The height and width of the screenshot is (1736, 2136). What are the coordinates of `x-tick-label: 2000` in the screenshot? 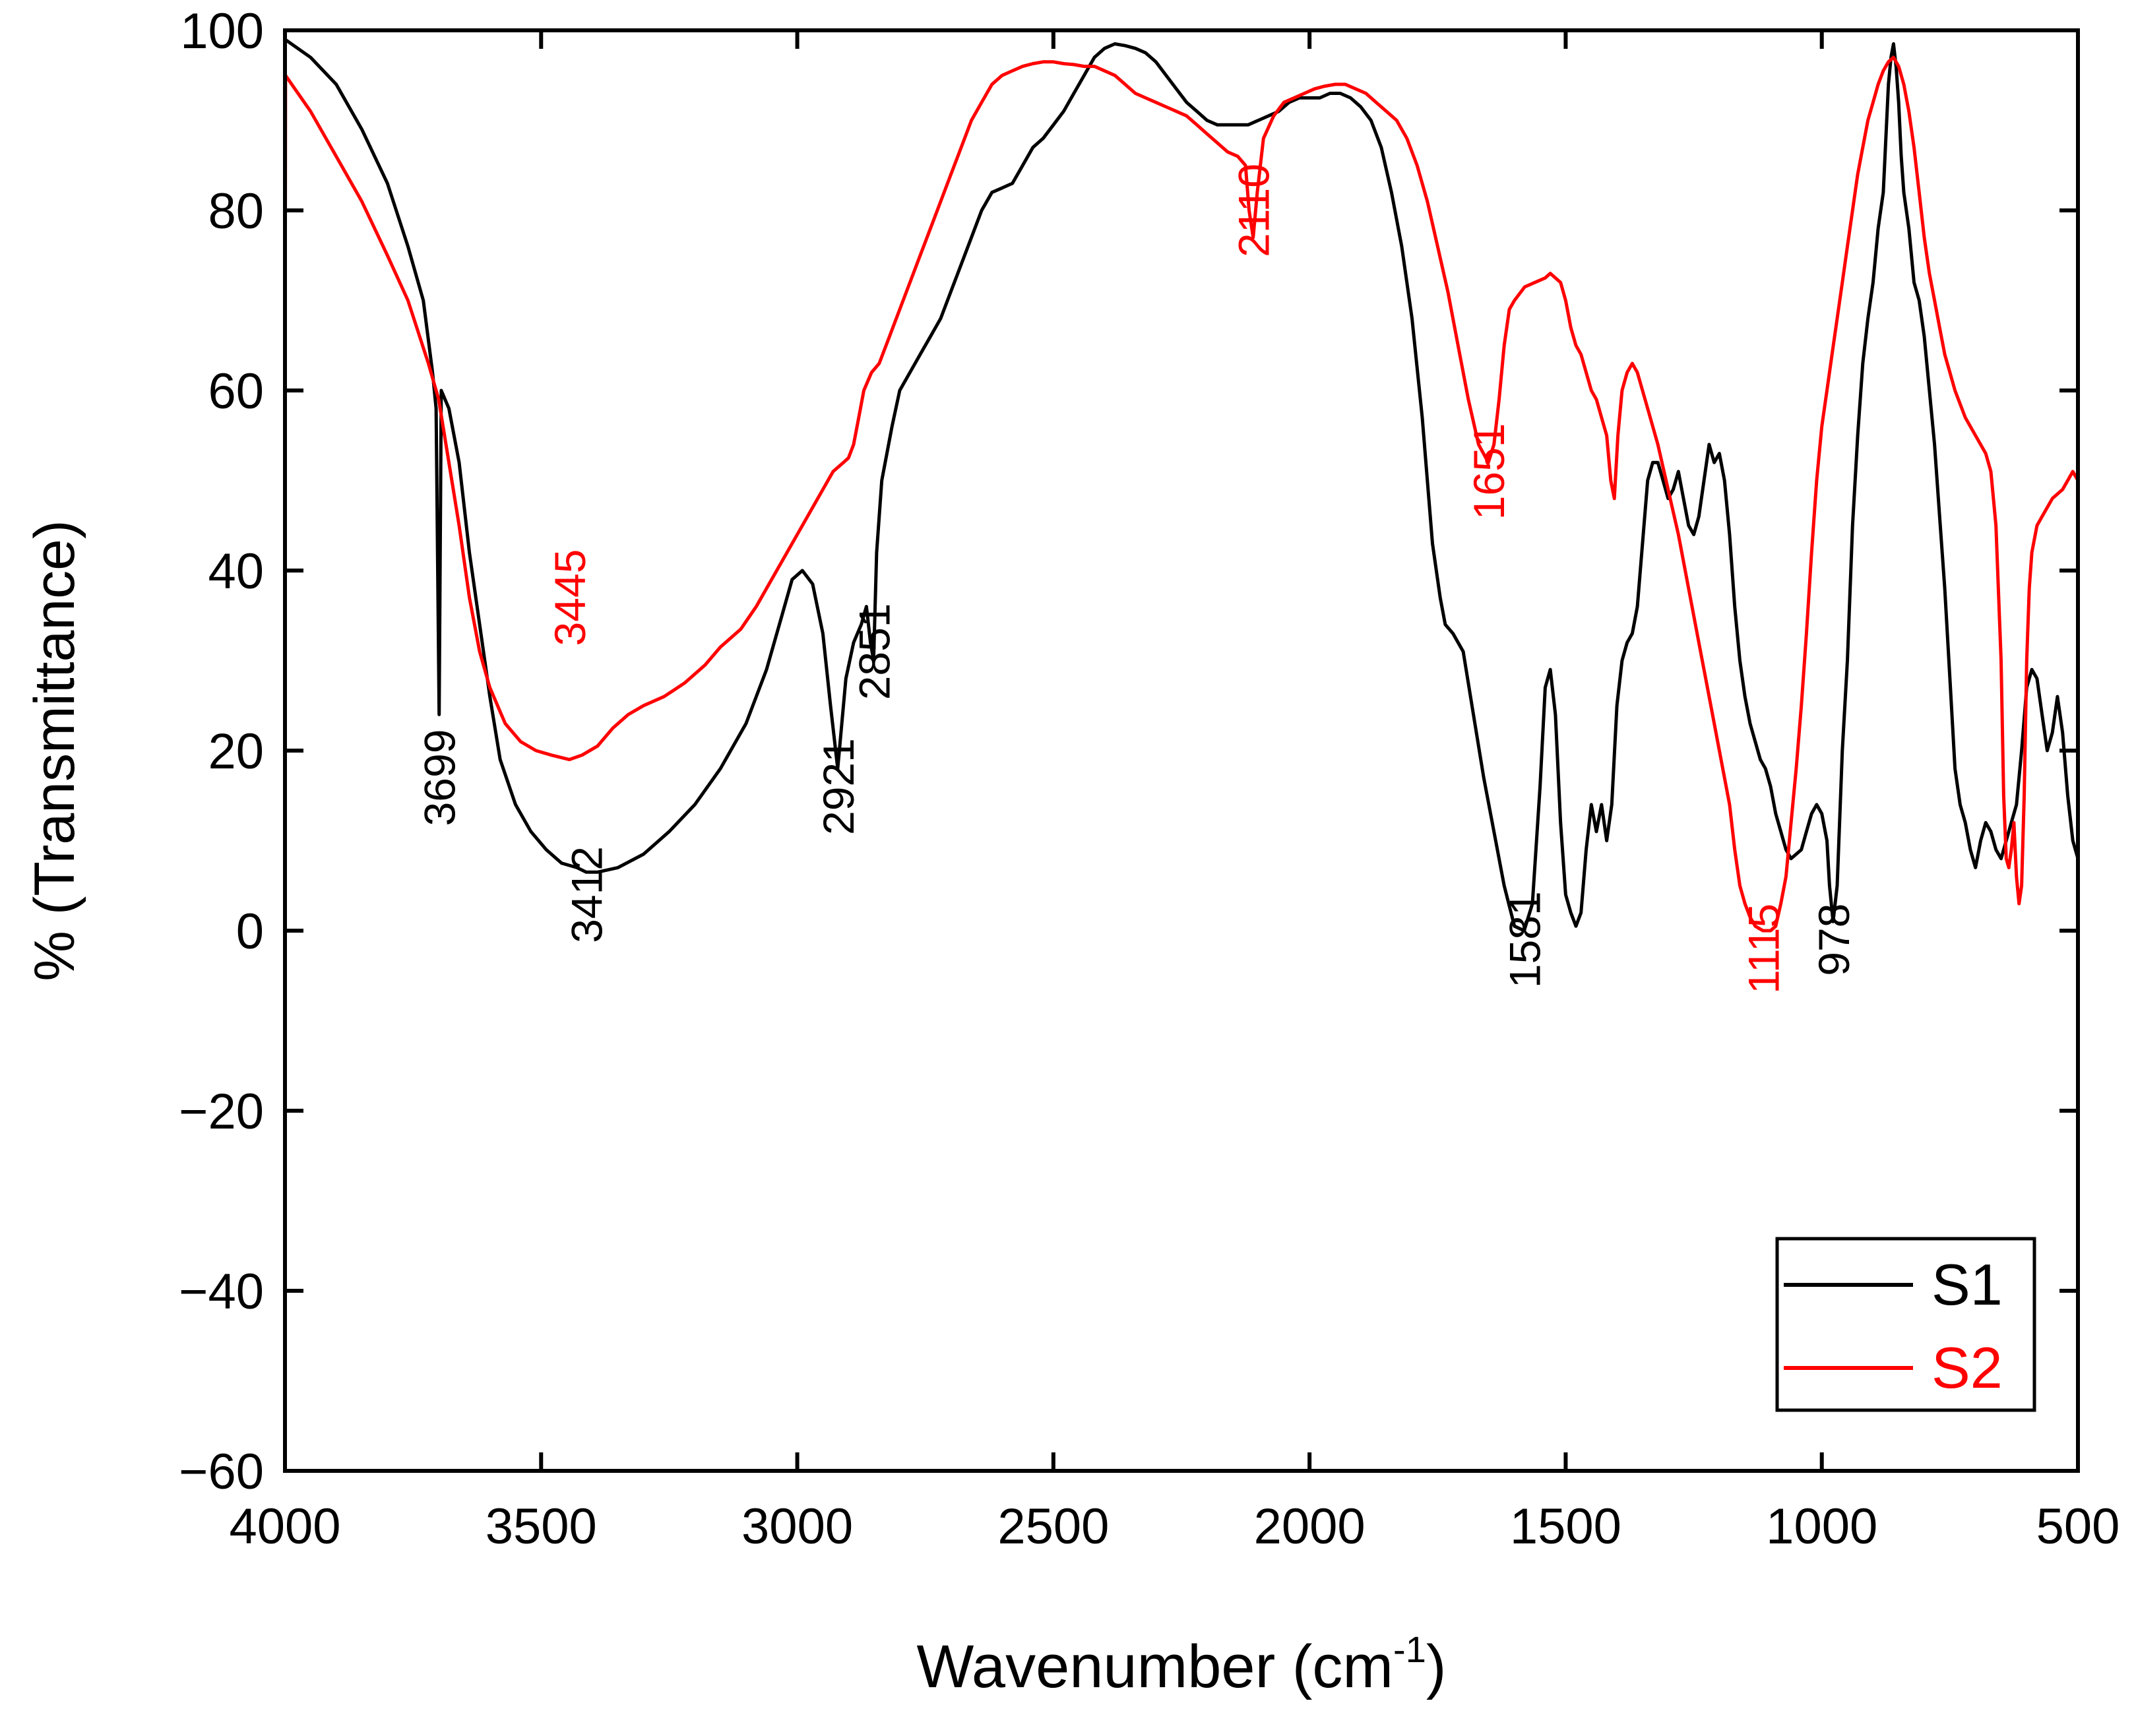 It's located at (1310, 1527).